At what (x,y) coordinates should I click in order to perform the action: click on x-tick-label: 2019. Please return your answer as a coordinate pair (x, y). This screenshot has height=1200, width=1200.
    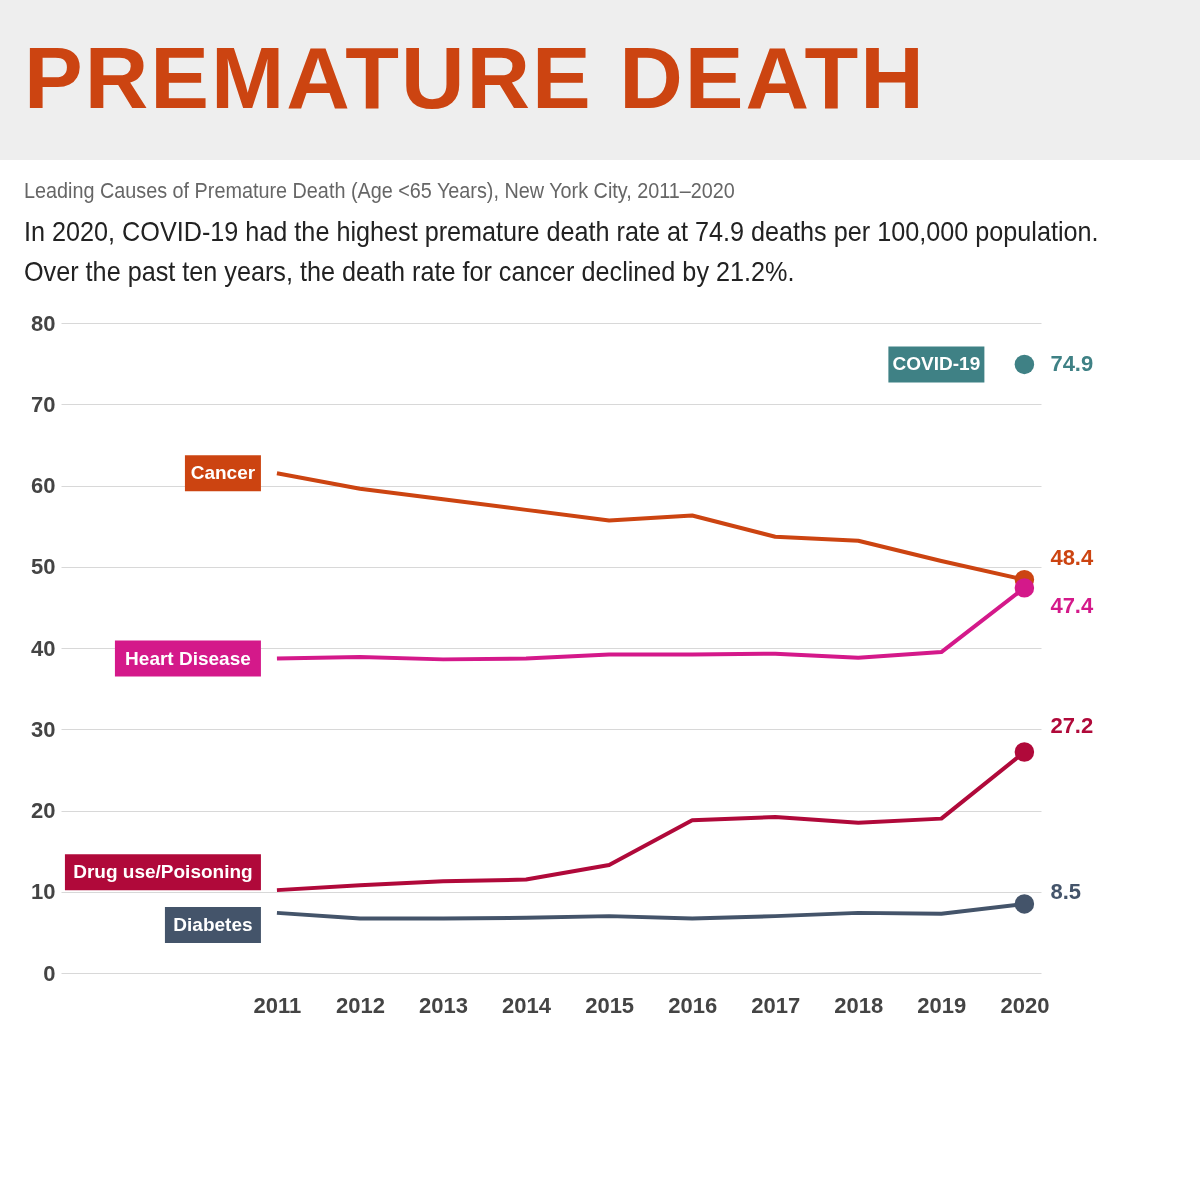
    Looking at the image, I should click on (942, 1005).